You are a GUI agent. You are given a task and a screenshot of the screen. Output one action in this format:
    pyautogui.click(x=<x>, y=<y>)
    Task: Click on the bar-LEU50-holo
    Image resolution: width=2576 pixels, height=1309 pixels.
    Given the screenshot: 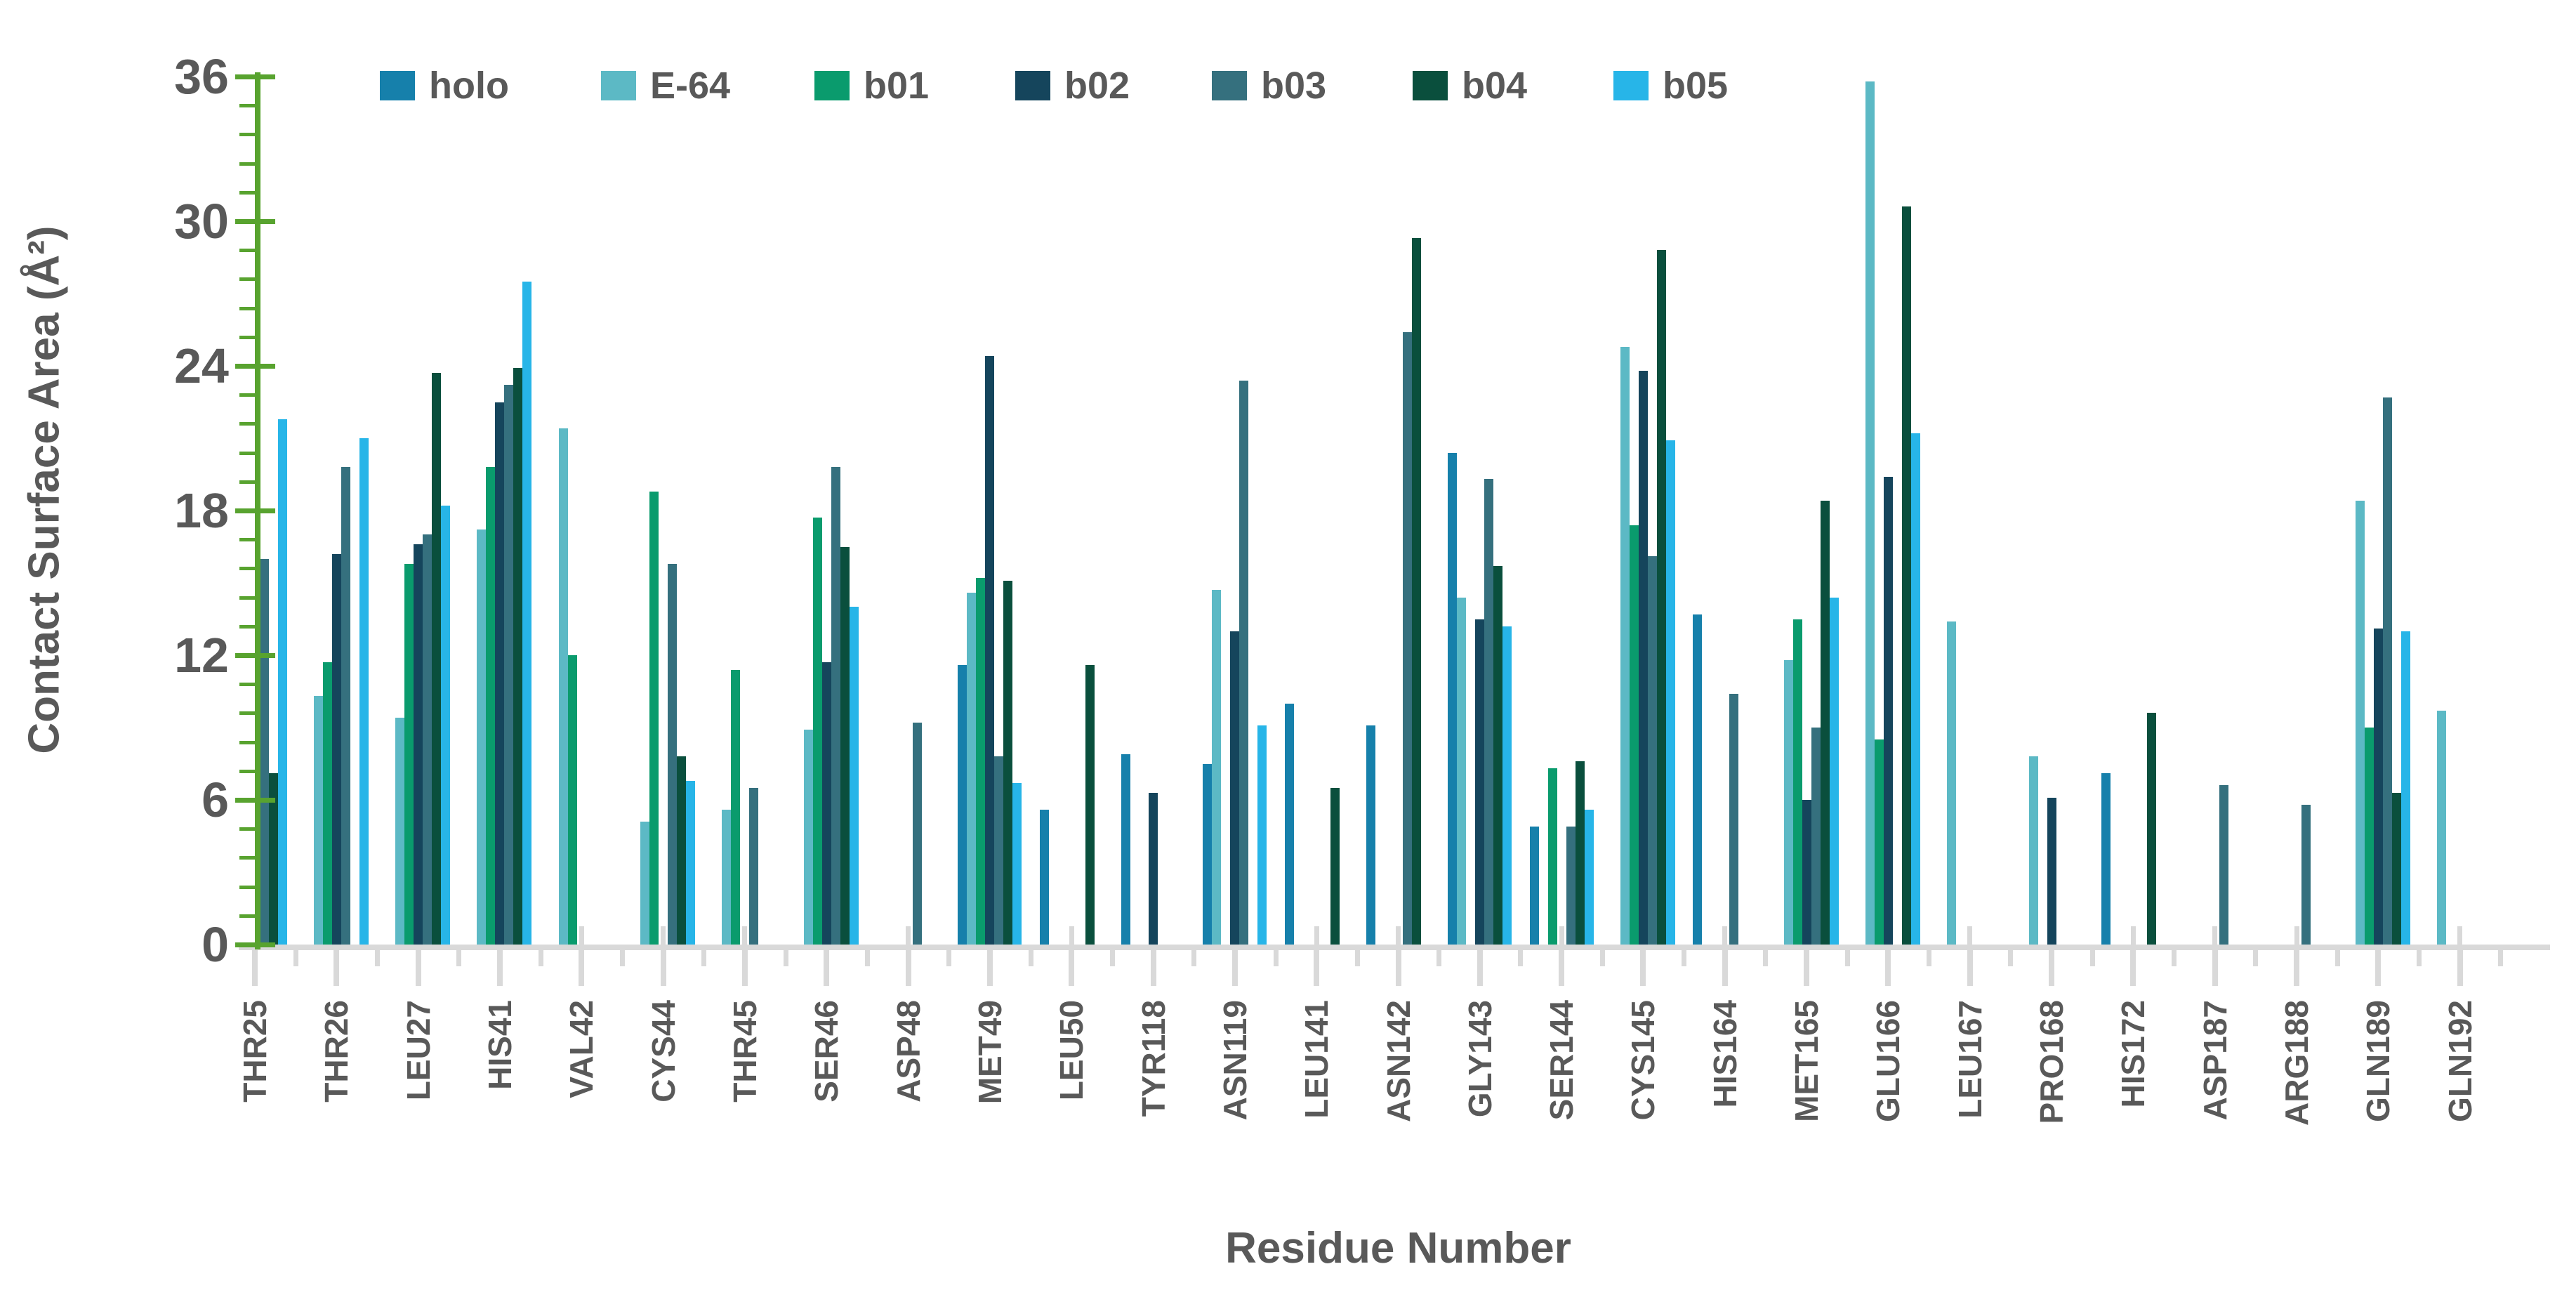 What is the action you would take?
    pyautogui.click(x=1044, y=877)
    